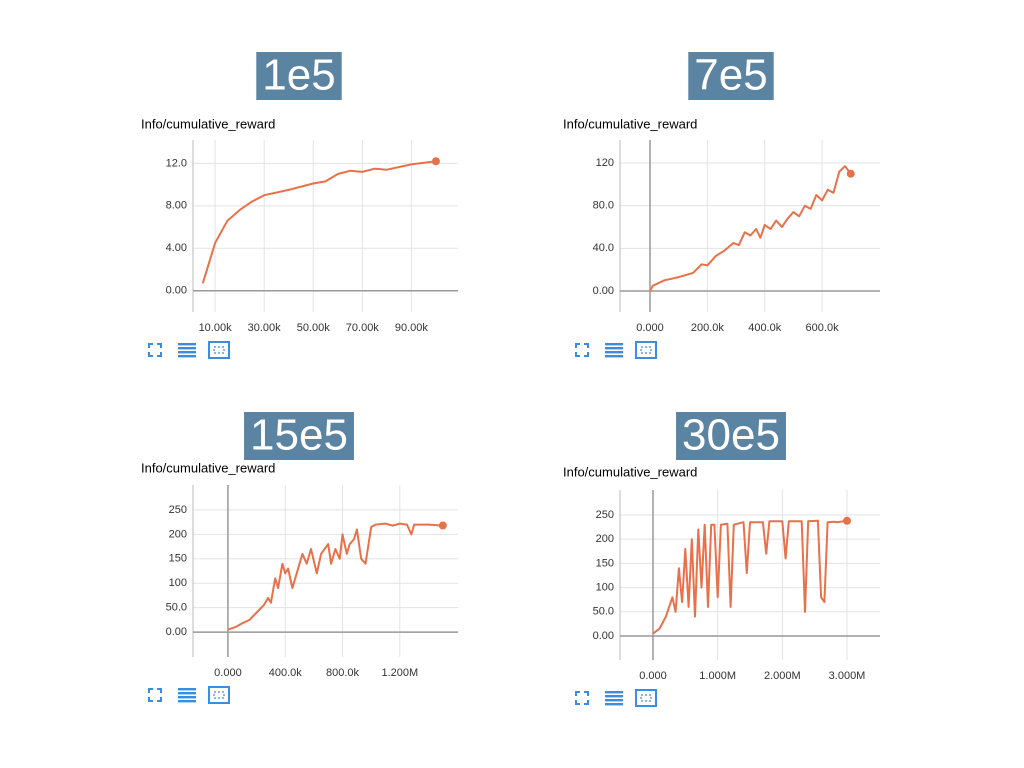 The width and height of the screenshot is (1024, 768). What do you see at coordinates (603, 206) in the screenshot?
I see `y-tick-label: 80.0` at bounding box center [603, 206].